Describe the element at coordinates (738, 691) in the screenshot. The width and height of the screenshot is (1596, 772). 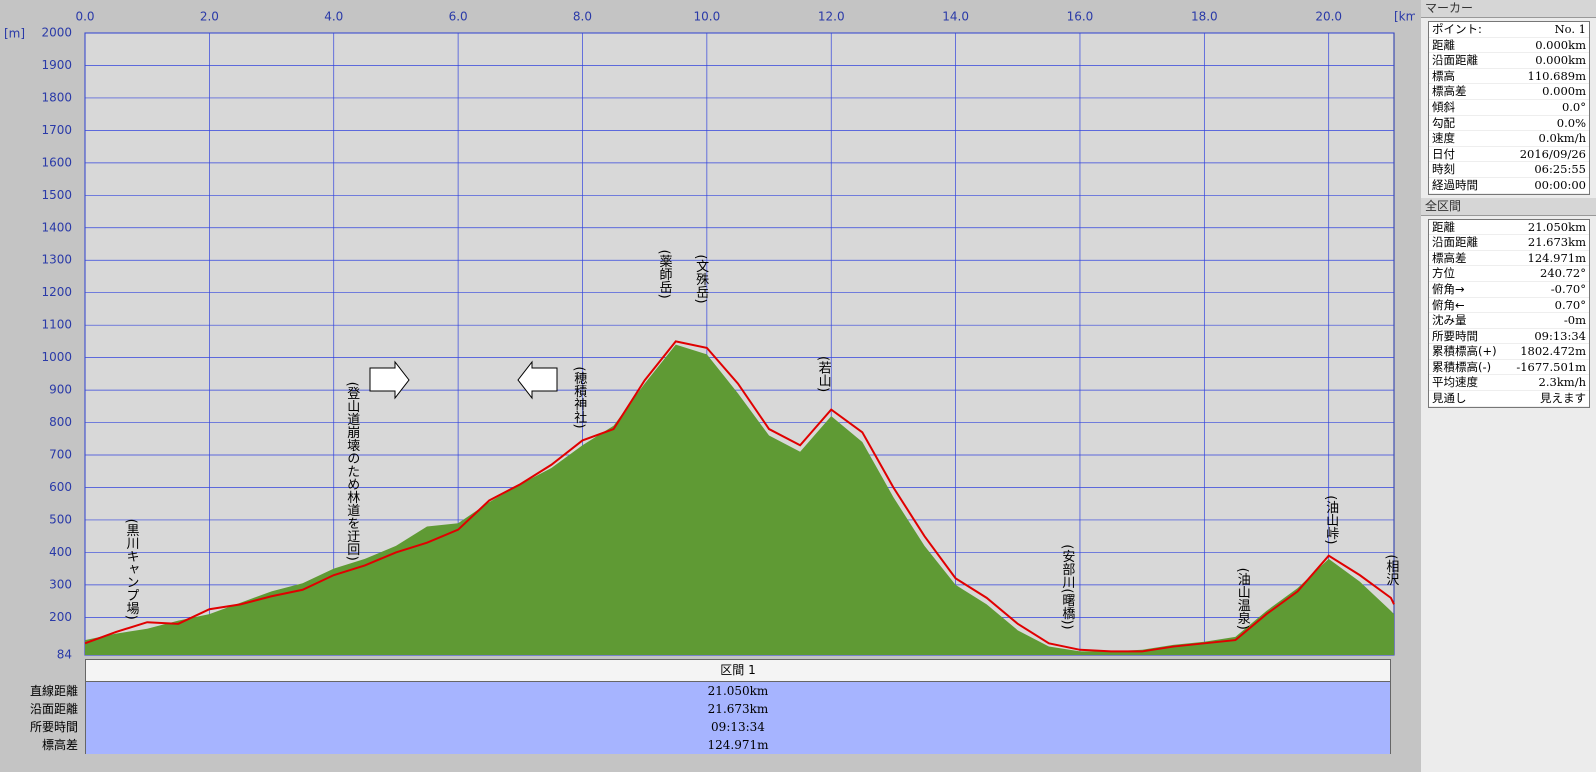
I see `section-value: 21.050km` at that location.